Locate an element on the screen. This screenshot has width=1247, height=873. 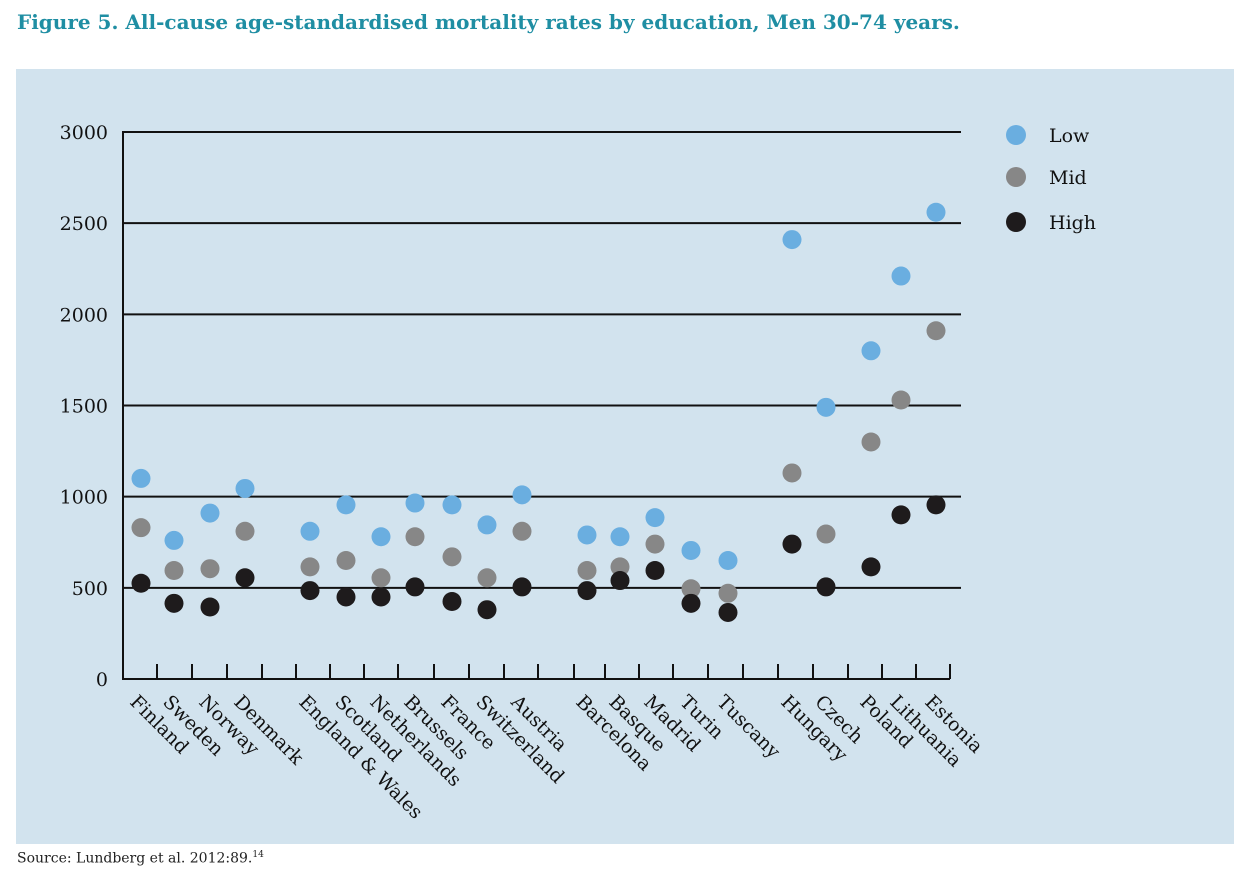
point-high-poland is located at coordinates (871, 567).